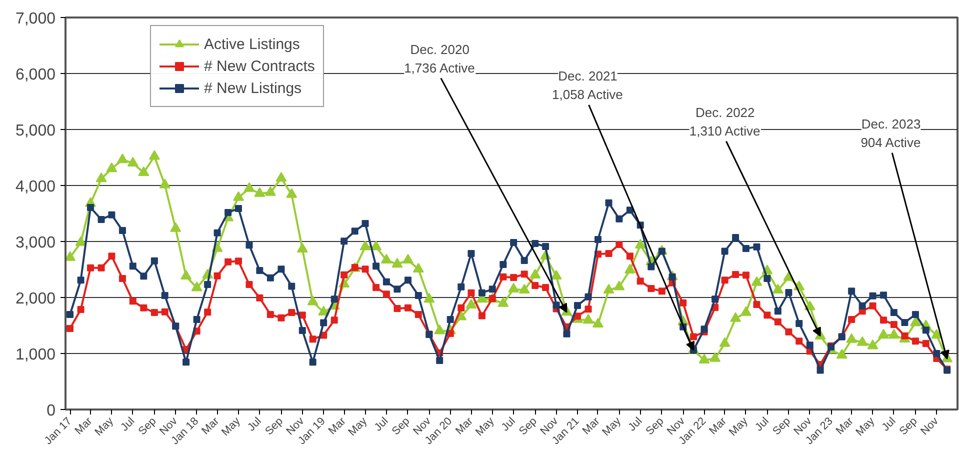 This screenshot has width=959, height=455. Describe the element at coordinates (35, 355) in the screenshot. I see `y-tick-label: 1,000` at that location.